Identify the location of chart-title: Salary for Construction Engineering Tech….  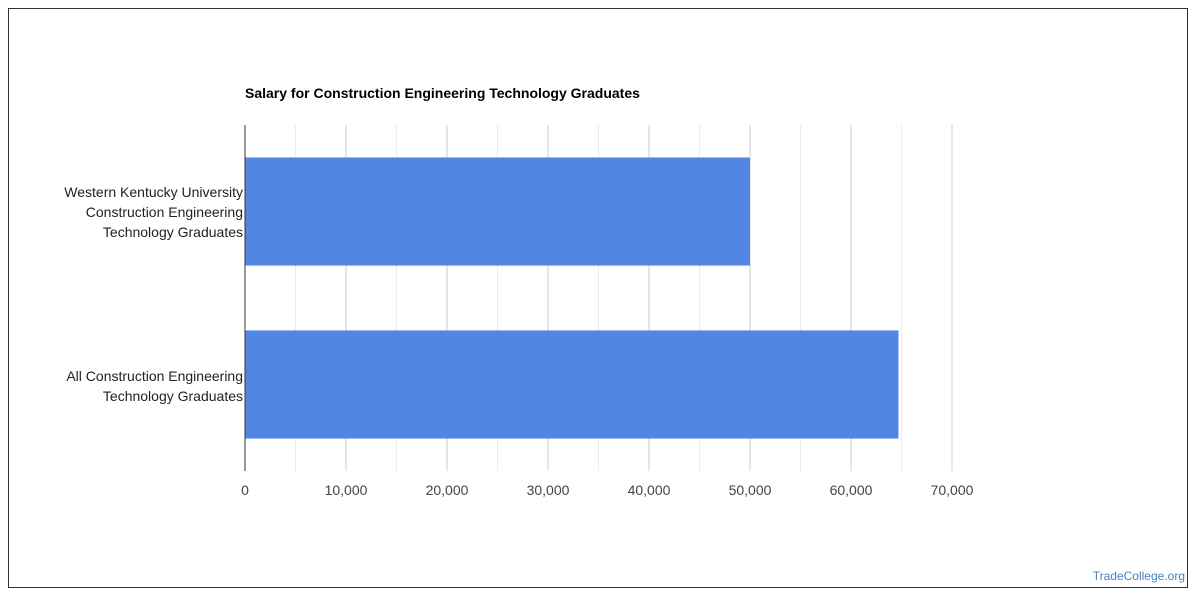
(442, 93).